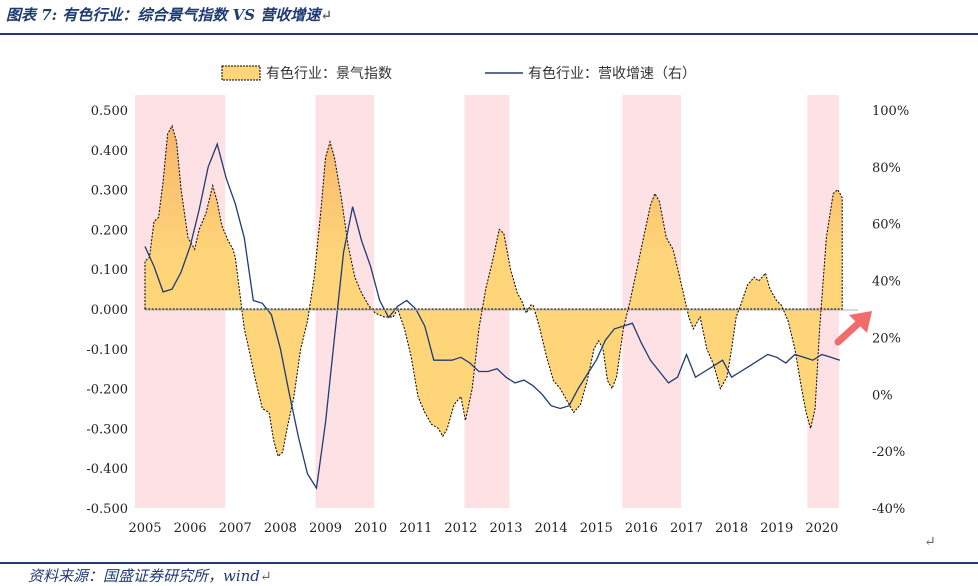 The height and width of the screenshot is (586, 978). Describe the element at coordinates (107, 429) in the screenshot. I see `left-tick-label: -0.300` at that location.